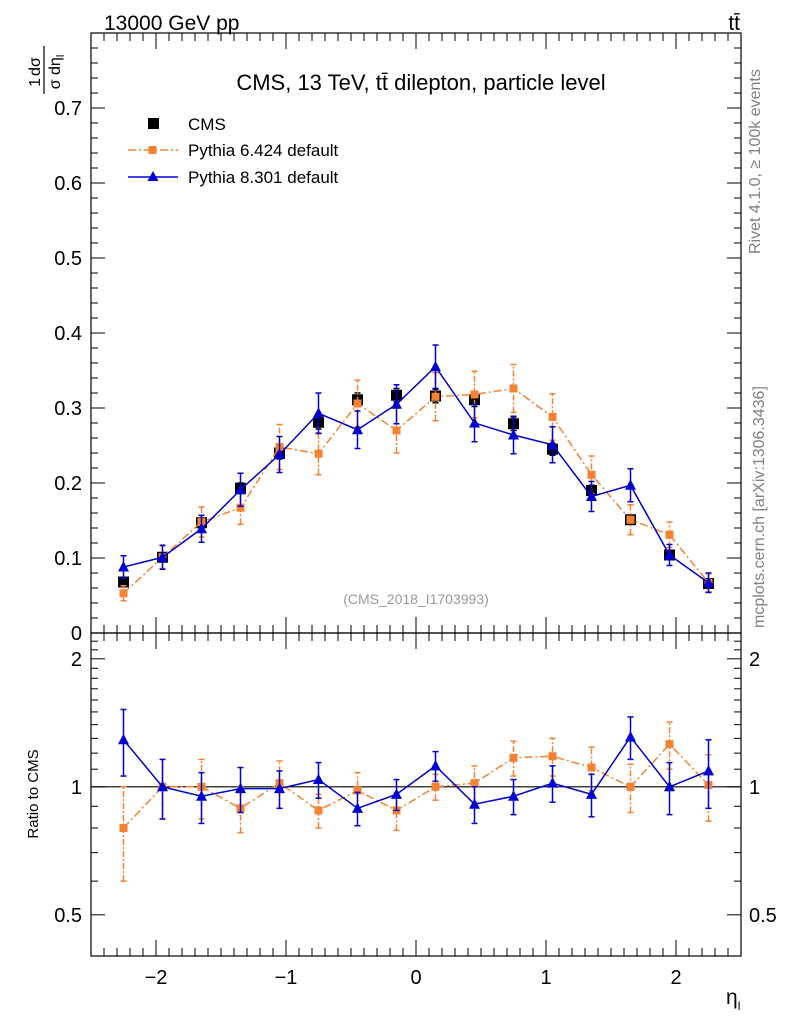  What do you see at coordinates (263, 177) in the screenshot?
I see `legend-pythia8-label: Pythia 8.301 default` at bounding box center [263, 177].